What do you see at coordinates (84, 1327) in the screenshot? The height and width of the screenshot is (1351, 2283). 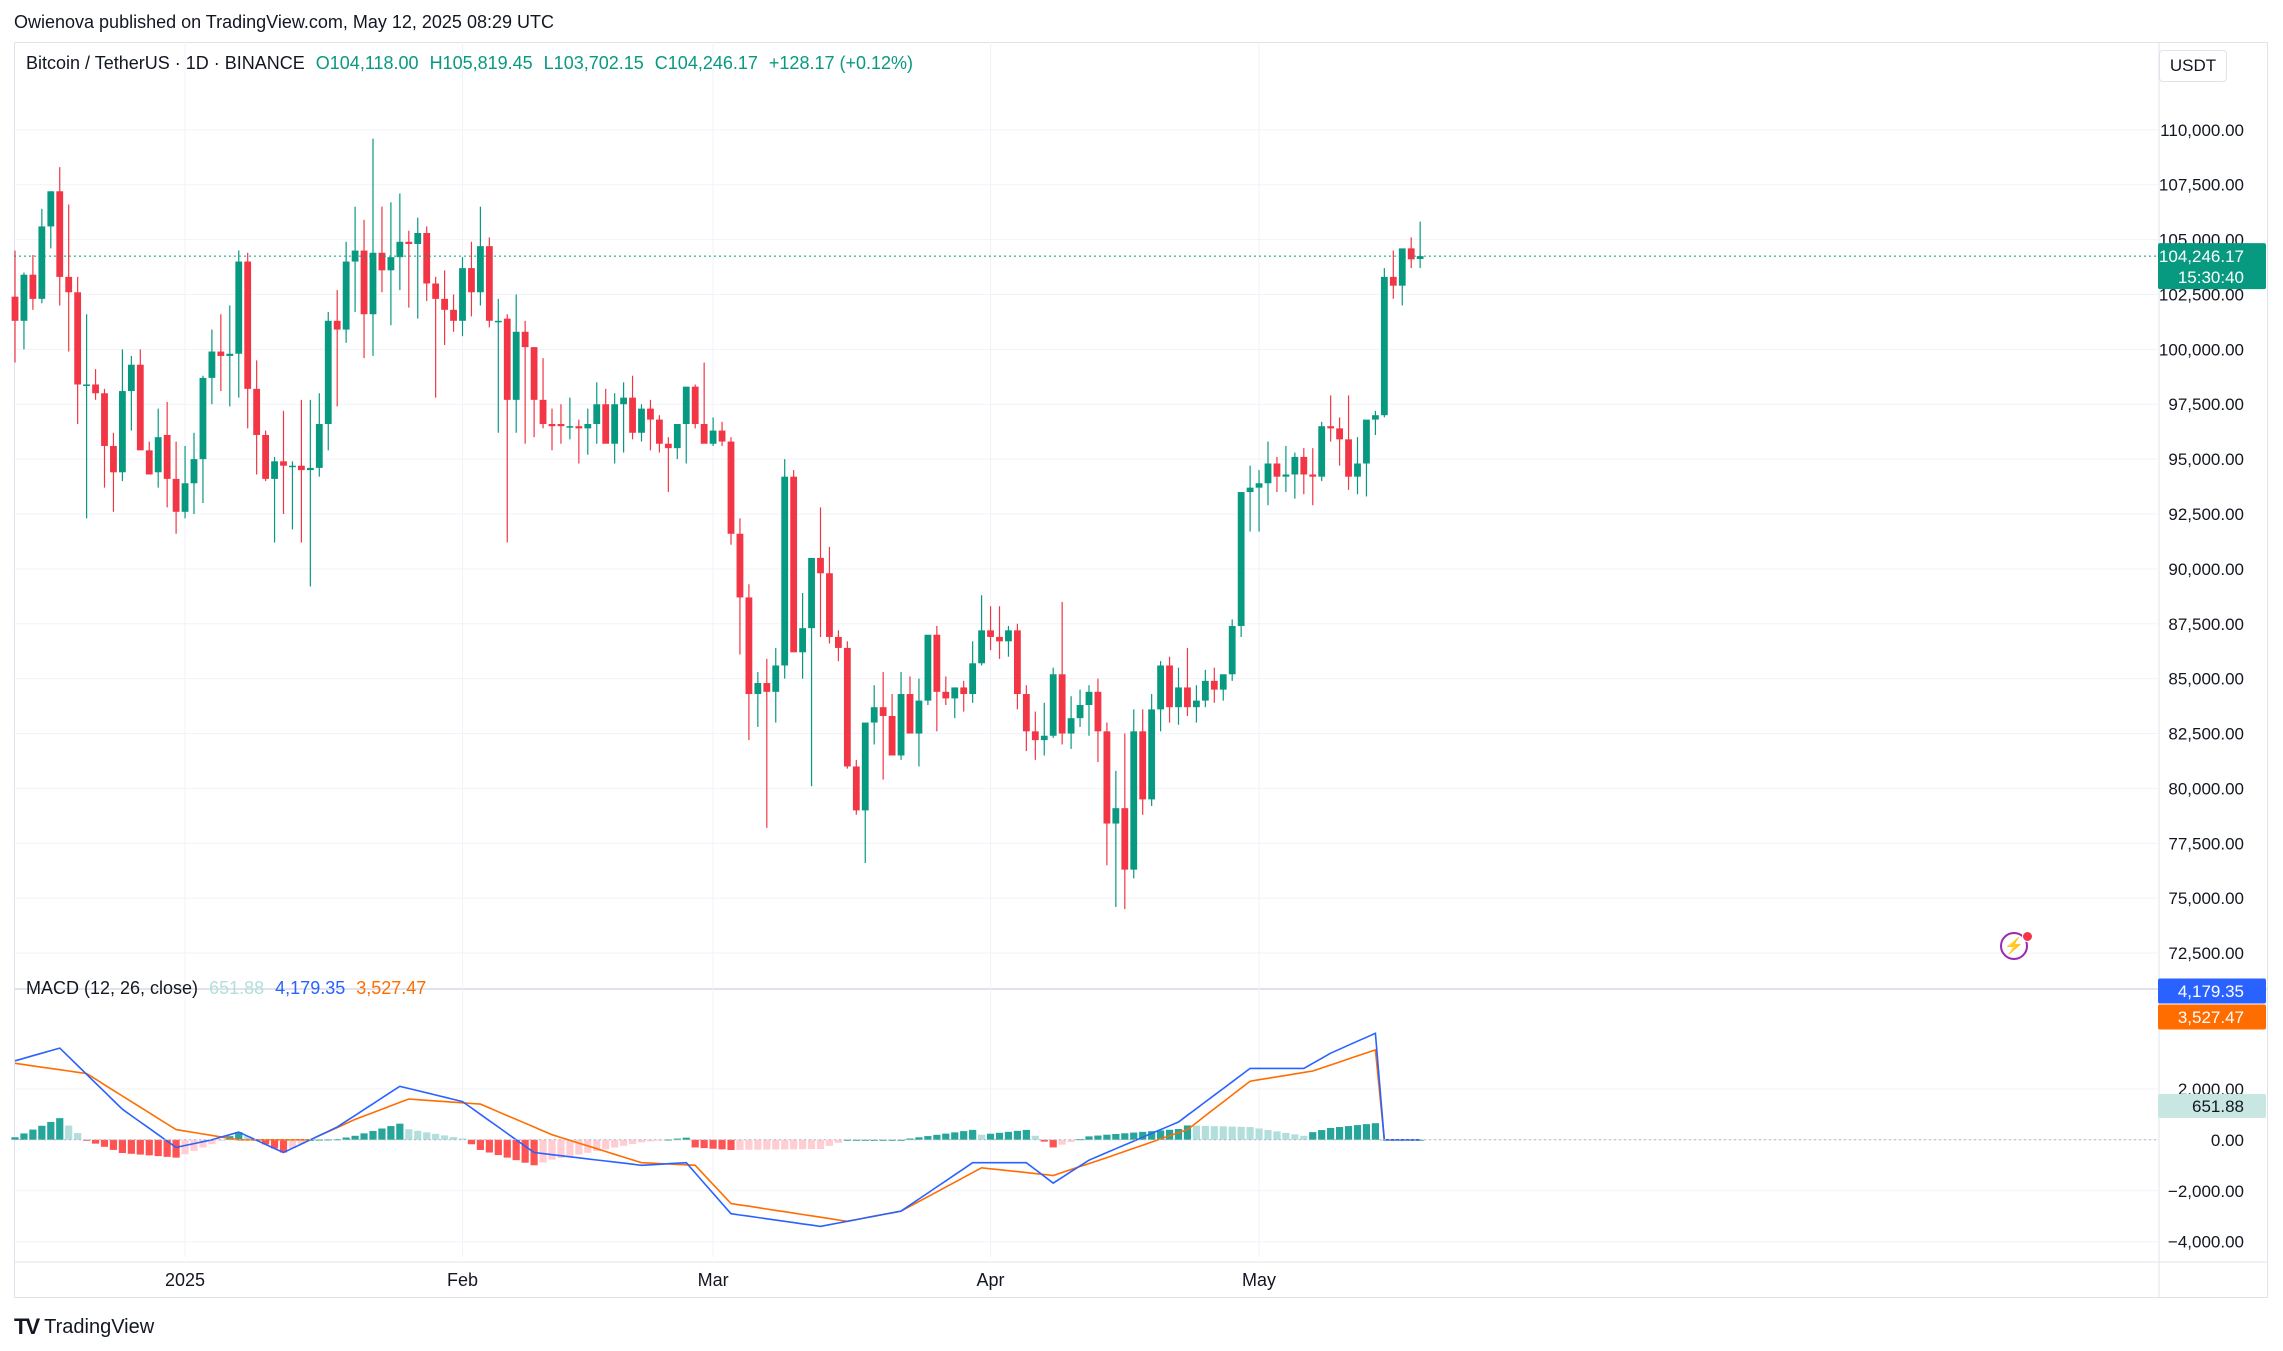 I see `brand: TV TradingView` at bounding box center [84, 1327].